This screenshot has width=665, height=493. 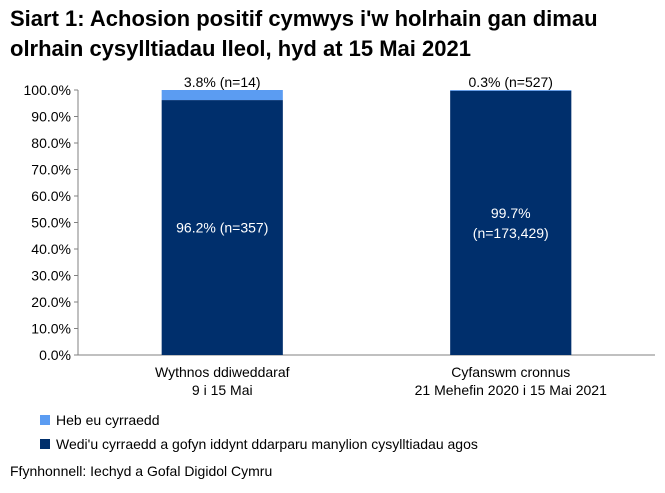 I want to click on legend-label-not-reached: Heb eu cyrraedd, so click(x=108, y=420).